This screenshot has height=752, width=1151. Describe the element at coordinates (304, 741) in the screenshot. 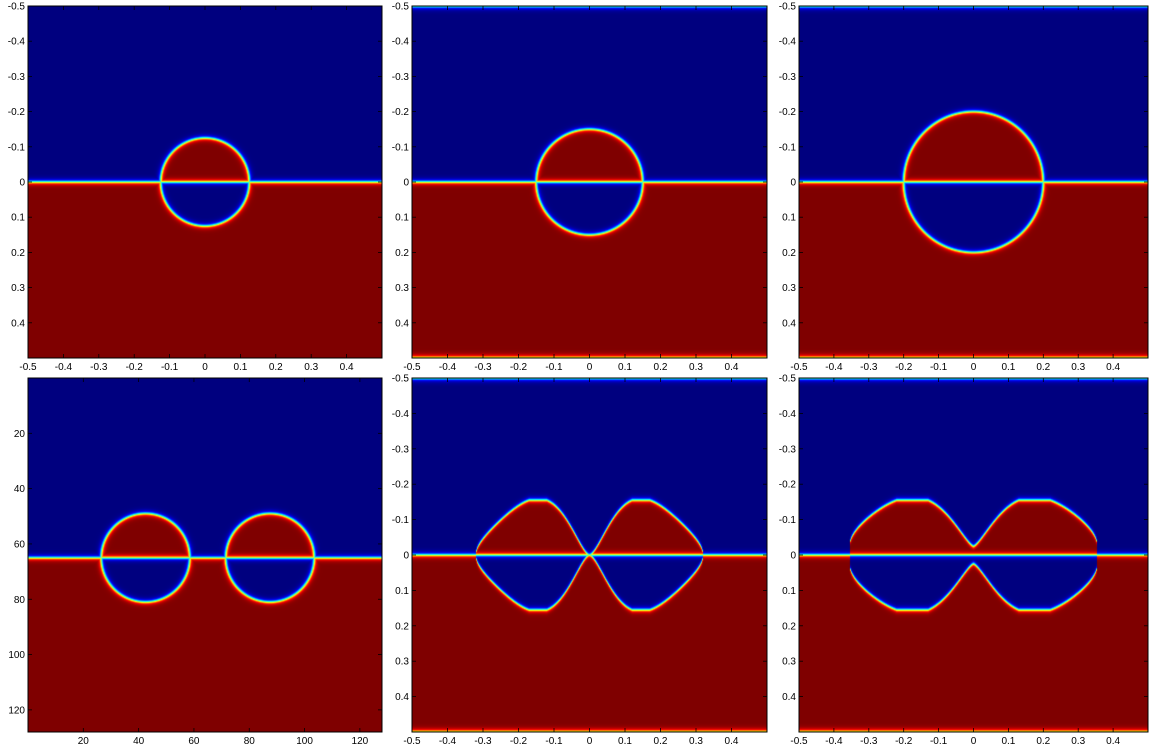

I see `x-tick-label: 100` at that location.